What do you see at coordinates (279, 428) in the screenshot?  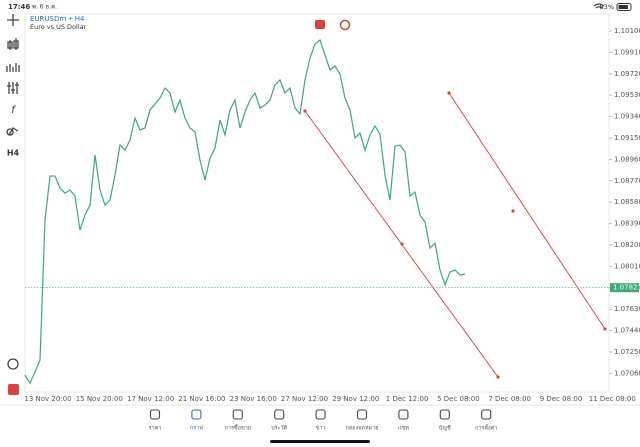 I see `nav-label: ประวัติ` at bounding box center [279, 428].